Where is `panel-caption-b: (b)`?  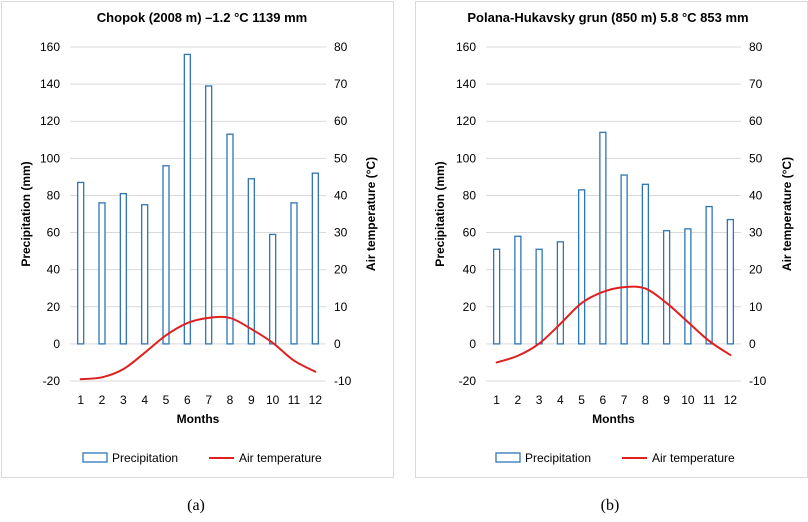
panel-caption-b: (b) is located at coordinates (610, 505).